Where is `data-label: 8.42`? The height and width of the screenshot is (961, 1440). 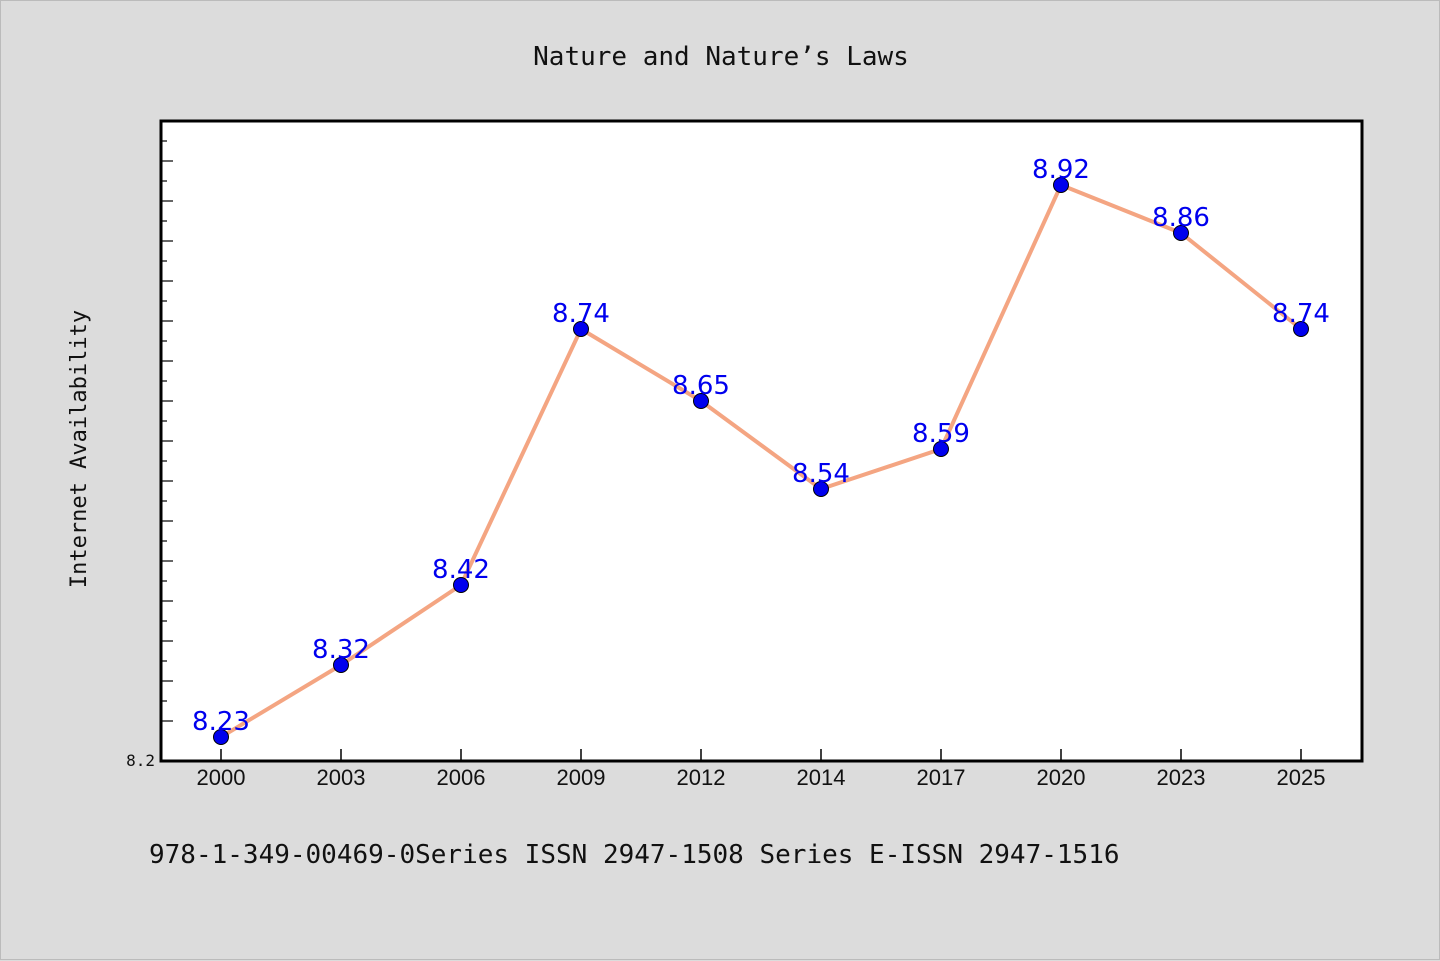
data-label: 8.42 is located at coordinates (461, 570).